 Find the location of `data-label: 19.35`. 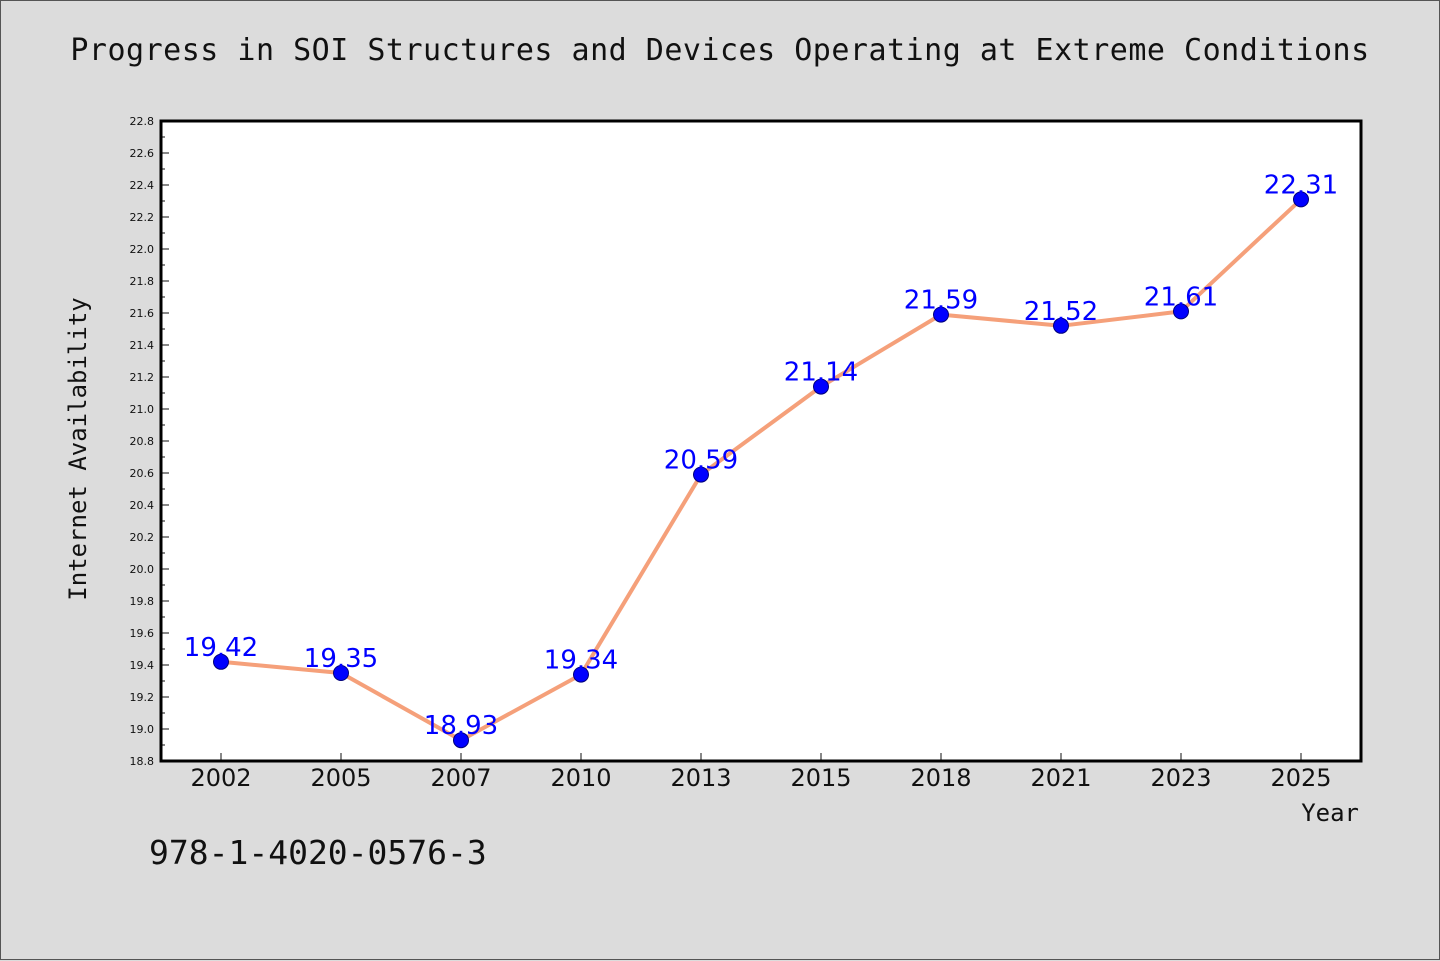

data-label: 19.35 is located at coordinates (341, 659).